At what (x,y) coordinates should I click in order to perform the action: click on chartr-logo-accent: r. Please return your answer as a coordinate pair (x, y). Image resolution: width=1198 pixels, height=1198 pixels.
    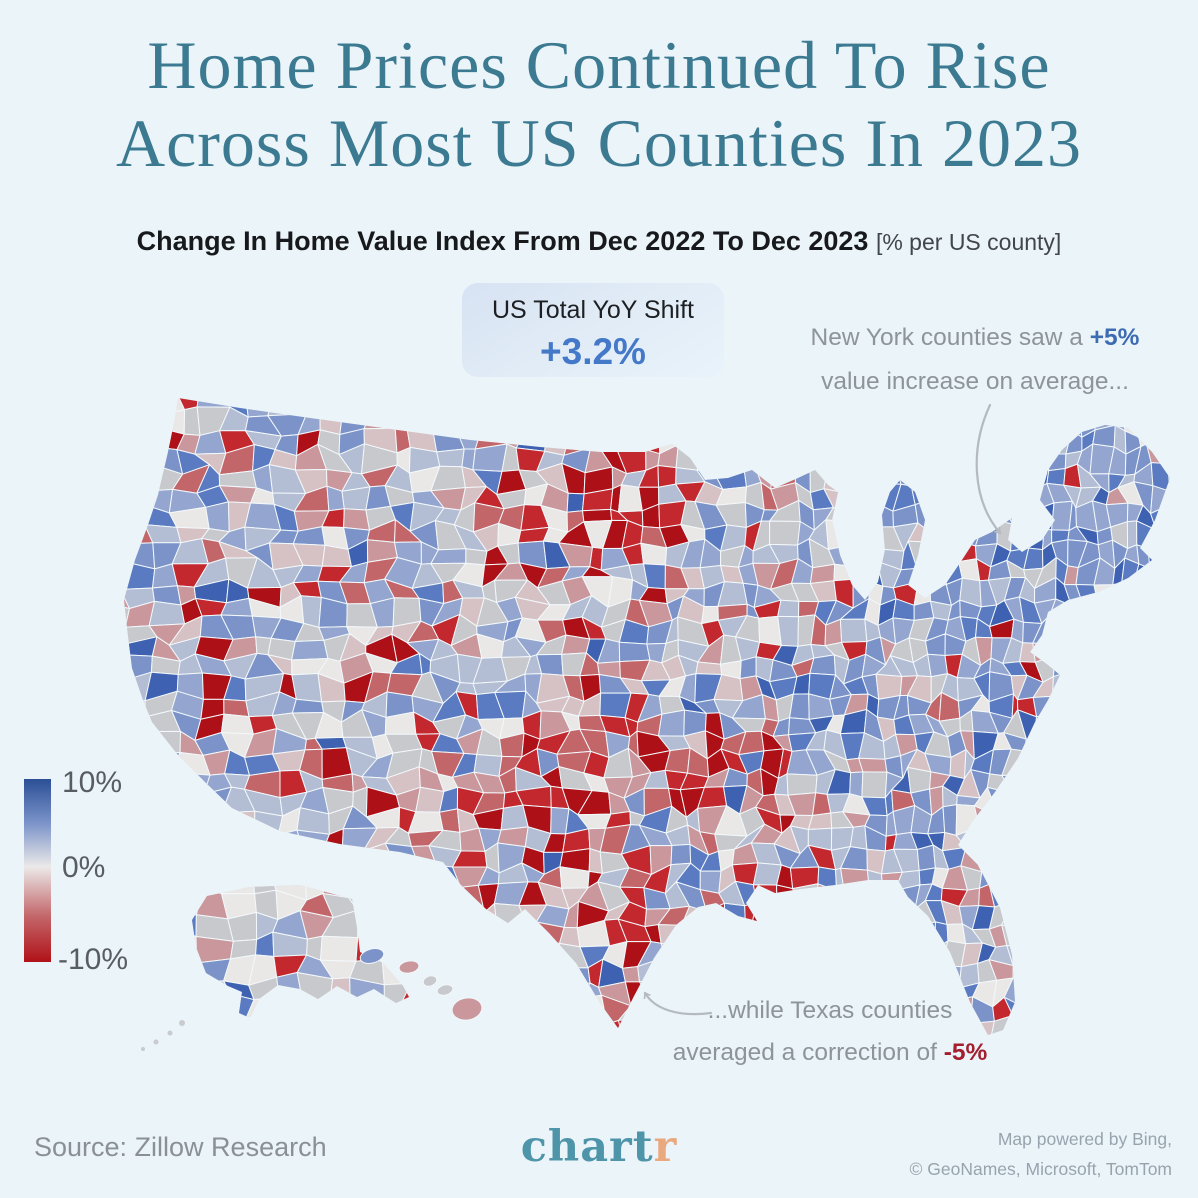
    Looking at the image, I should click on (665, 1147).